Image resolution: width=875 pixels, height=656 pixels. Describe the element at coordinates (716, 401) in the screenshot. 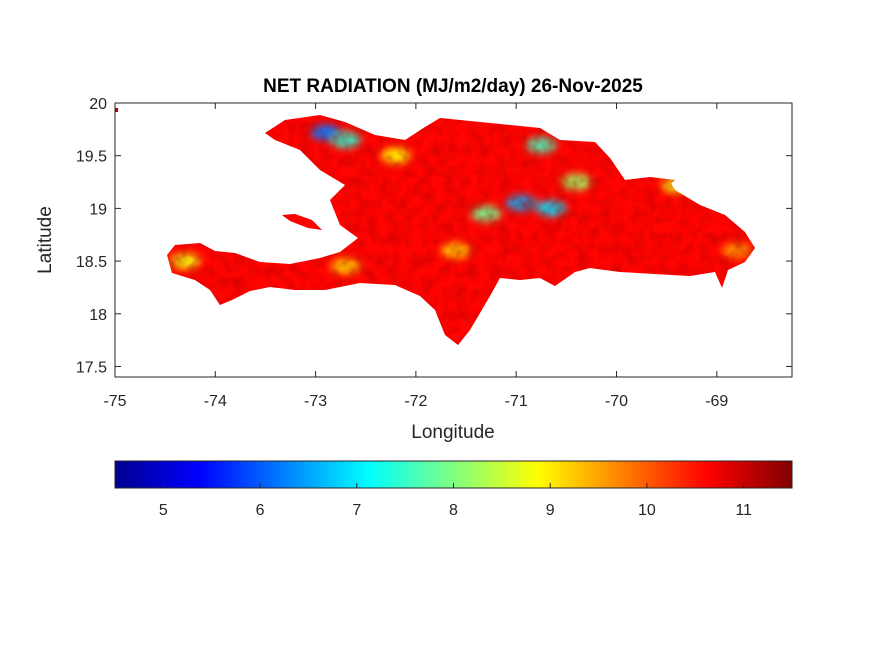

I see `x-tick-label: -69` at that location.